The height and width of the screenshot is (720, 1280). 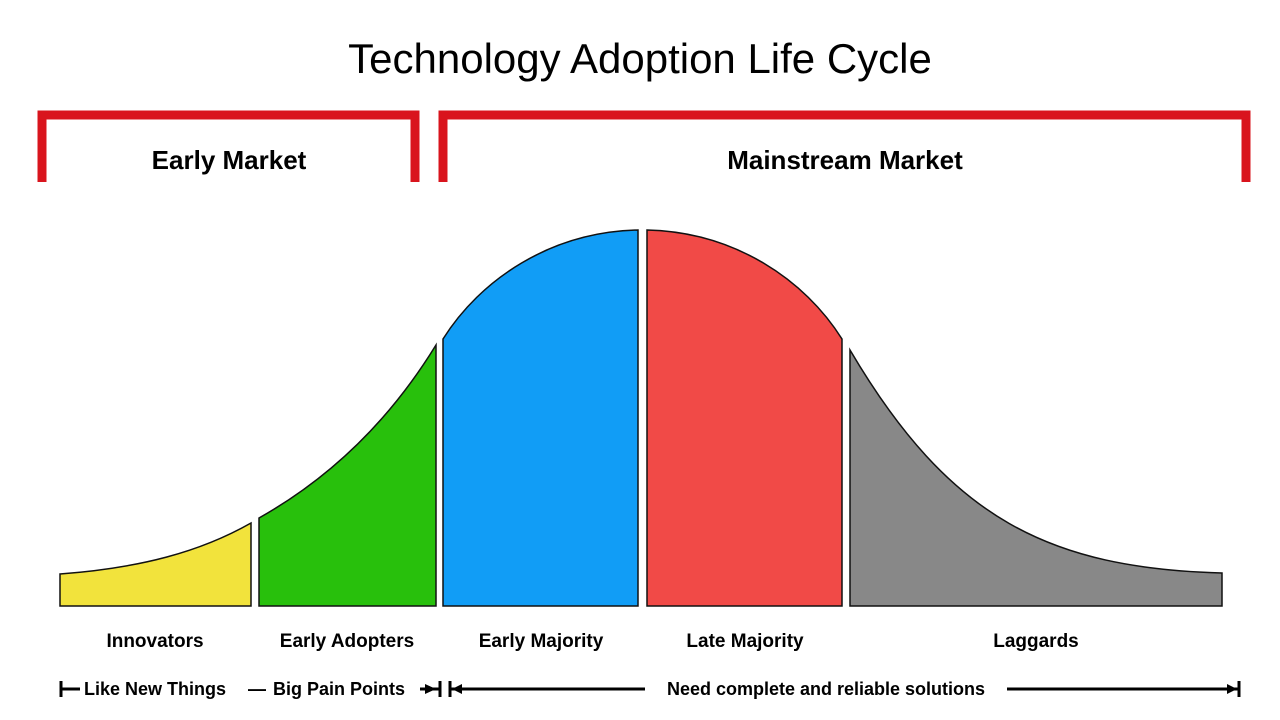 I want to click on diagram-title: Technology Adoption Life Cycle, so click(x=640, y=58).